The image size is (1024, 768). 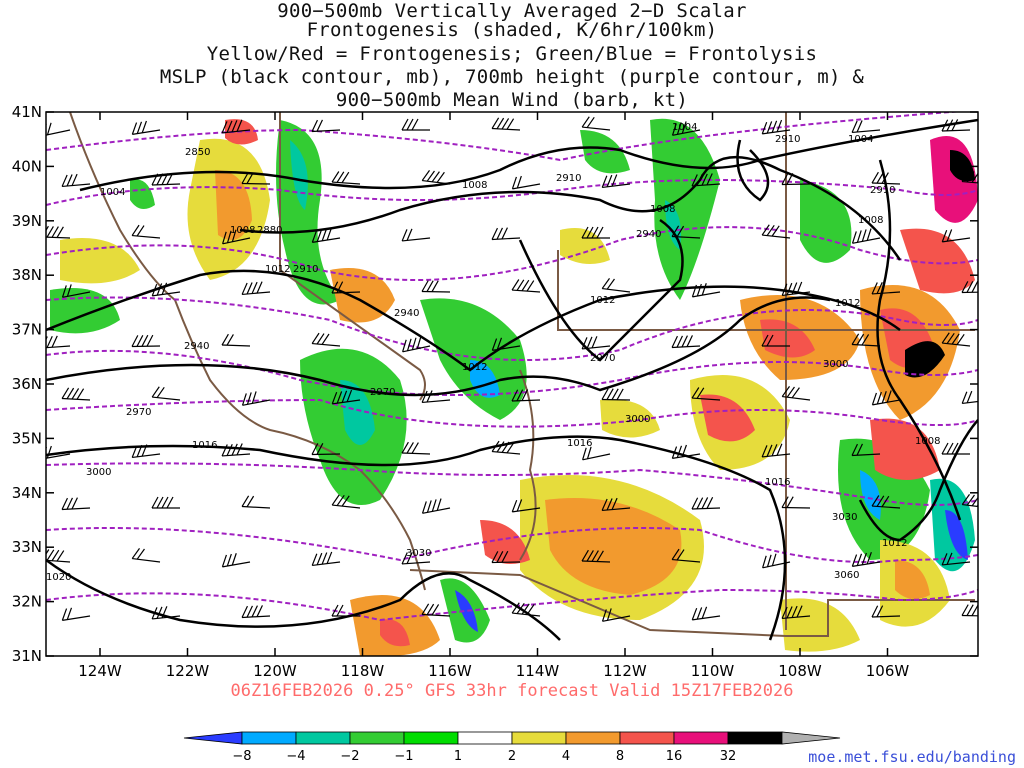 What do you see at coordinates (27, 438) in the screenshot?
I see `lat-label: 35N` at bounding box center [27, 438].